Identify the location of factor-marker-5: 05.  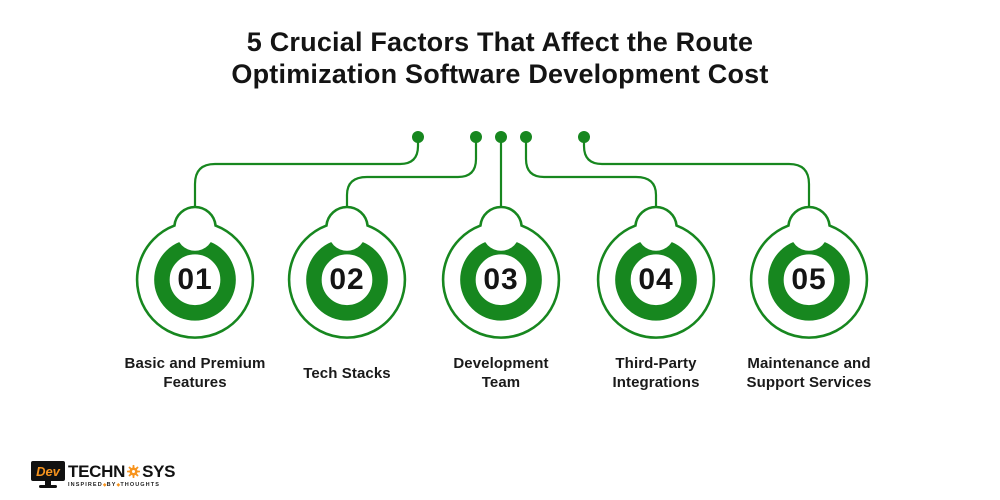
(809, 272).